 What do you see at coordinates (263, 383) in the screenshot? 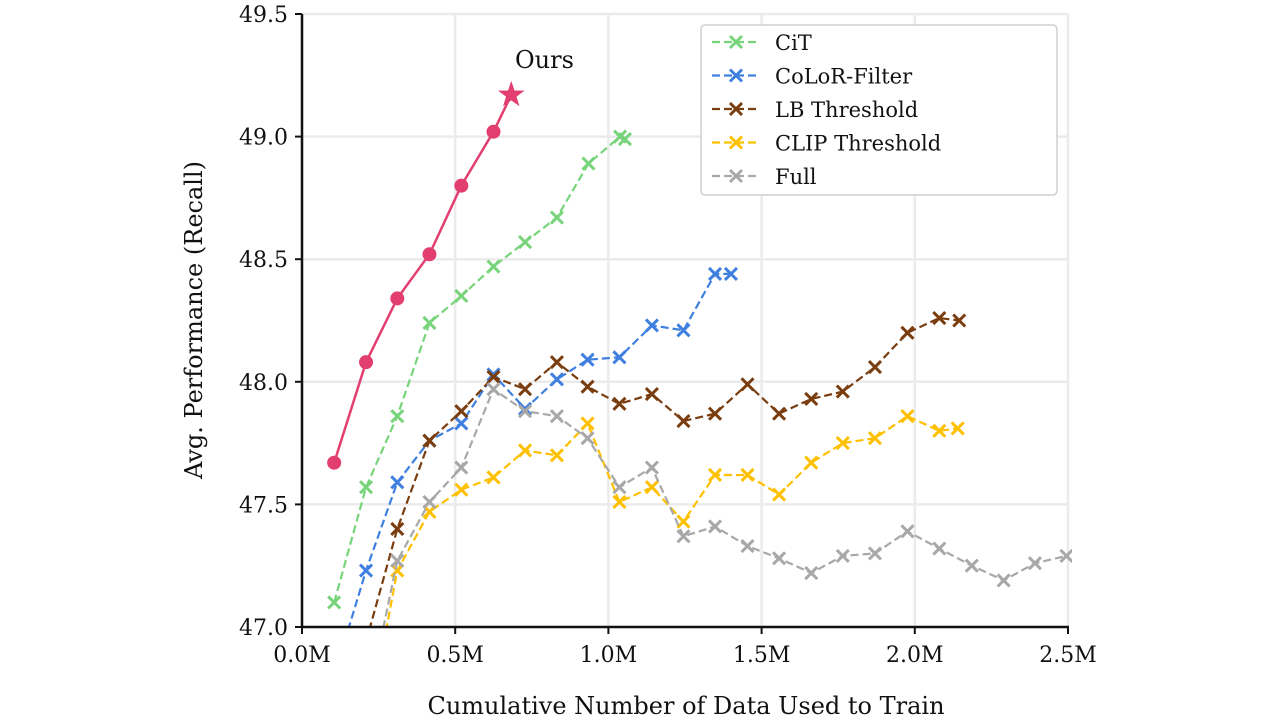
I see `y-tick-label: 48.0` at bounding box center [263, 383].